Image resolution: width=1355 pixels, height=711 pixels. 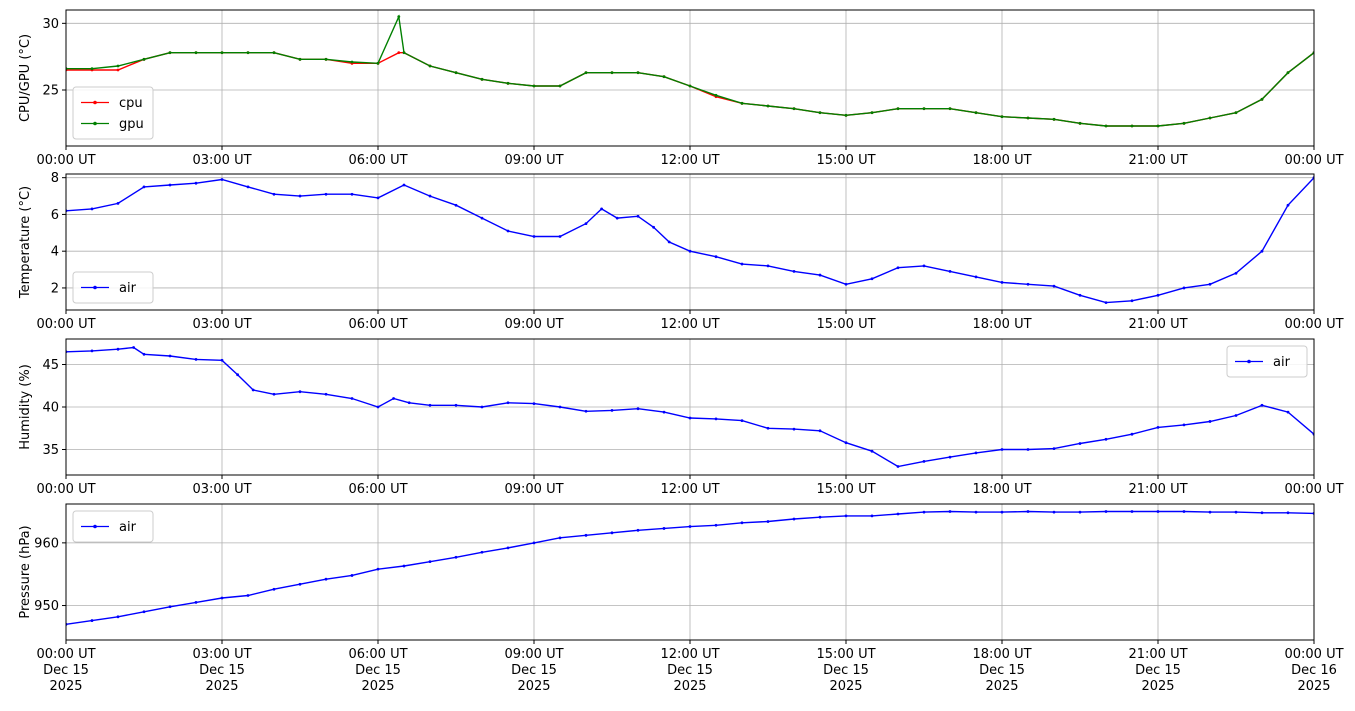 I want to click on legend: air, so click(x=1267, y=361).